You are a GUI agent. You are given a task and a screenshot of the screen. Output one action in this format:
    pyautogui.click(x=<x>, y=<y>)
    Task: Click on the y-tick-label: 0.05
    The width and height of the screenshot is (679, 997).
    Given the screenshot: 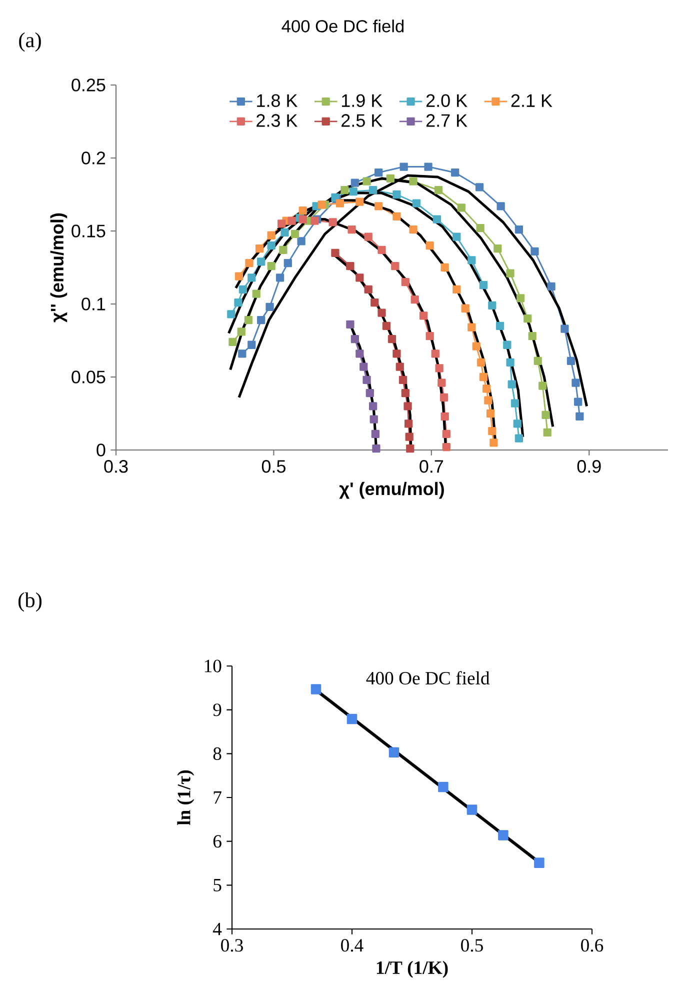 What is the action you would take?
    pyautogui.click(x=89, y=377)
    